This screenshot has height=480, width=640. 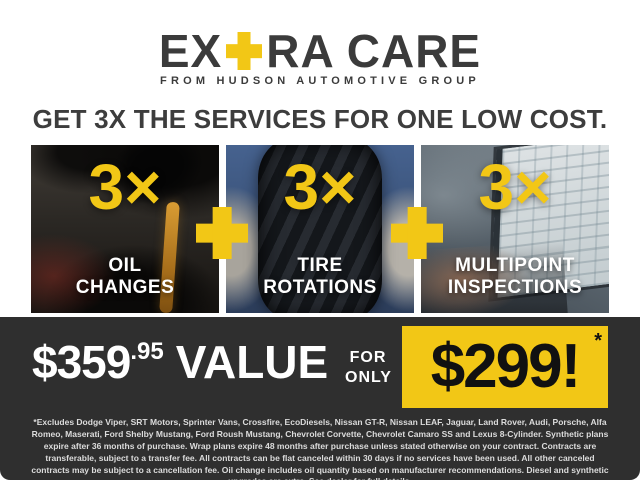 I want to click on label-multipoint-inspections: MULTIPOINT INSPECTIONS, so click(x=515, y=277).